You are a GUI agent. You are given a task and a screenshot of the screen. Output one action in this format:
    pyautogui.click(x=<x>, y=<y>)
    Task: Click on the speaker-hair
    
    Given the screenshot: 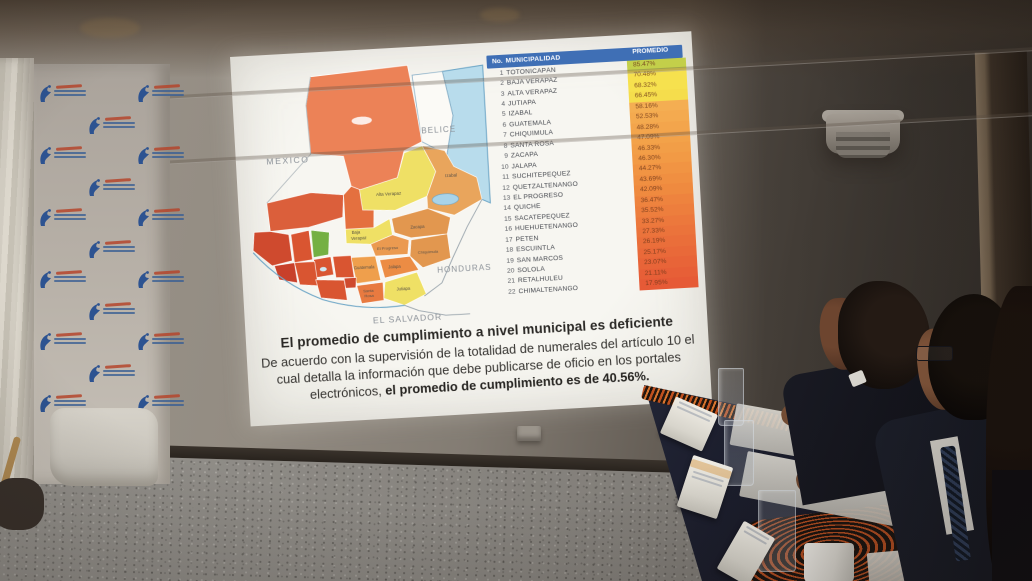 What is the action you would take?
    pyautogui.click(x=884, y=335)
    